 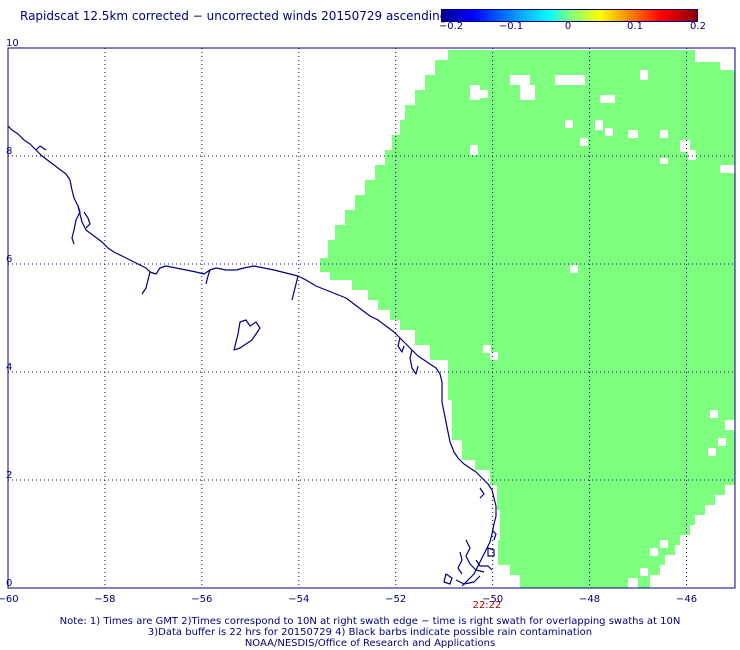 I want to click on x-tick-label: −58, so click(x=104, y=599).